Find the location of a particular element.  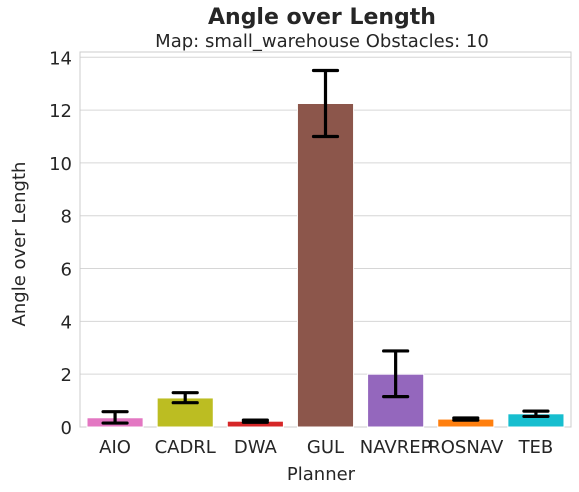

bar-gul is located at coordinates (325, 265).